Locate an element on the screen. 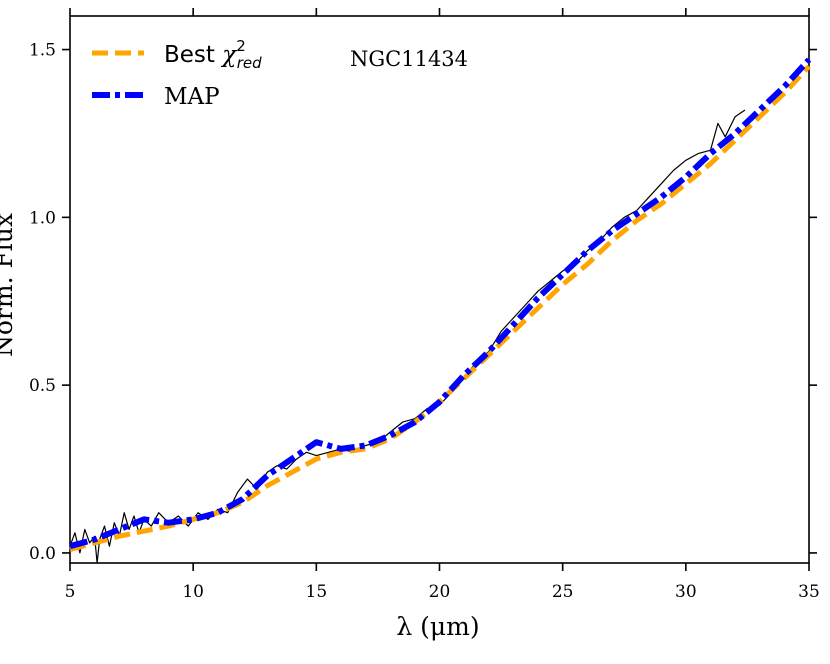 This screenshot has height=664, width=830. y-tick-label: 1.5 is located at coordinates (42, 51).